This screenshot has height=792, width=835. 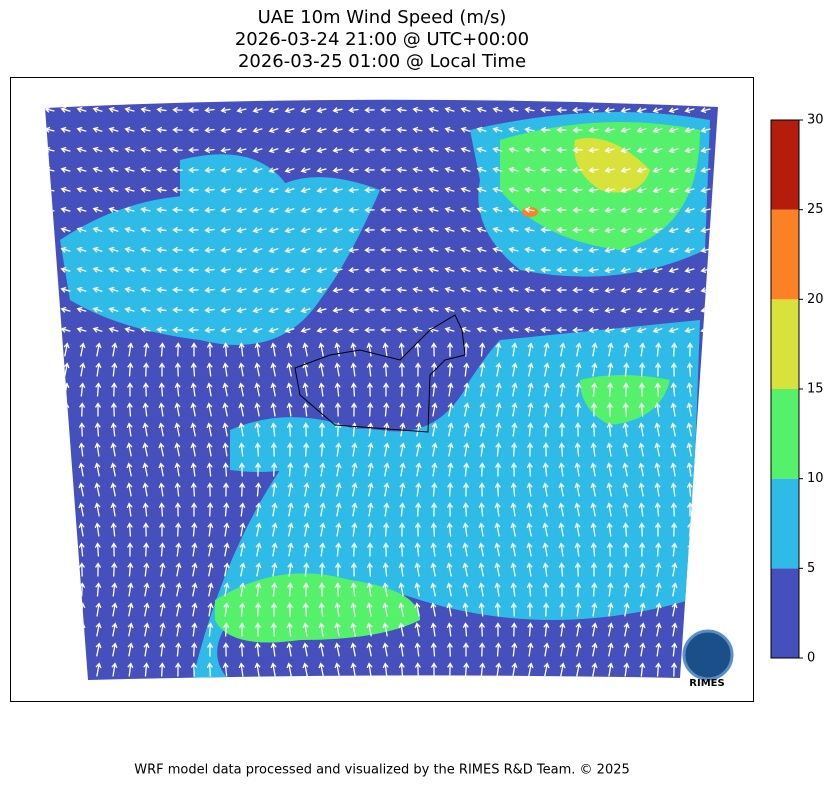 What do you see at coordinates (706, 683) in the screenshot?
I see `logo-text: RIMES` at bounding box center [706, 683].